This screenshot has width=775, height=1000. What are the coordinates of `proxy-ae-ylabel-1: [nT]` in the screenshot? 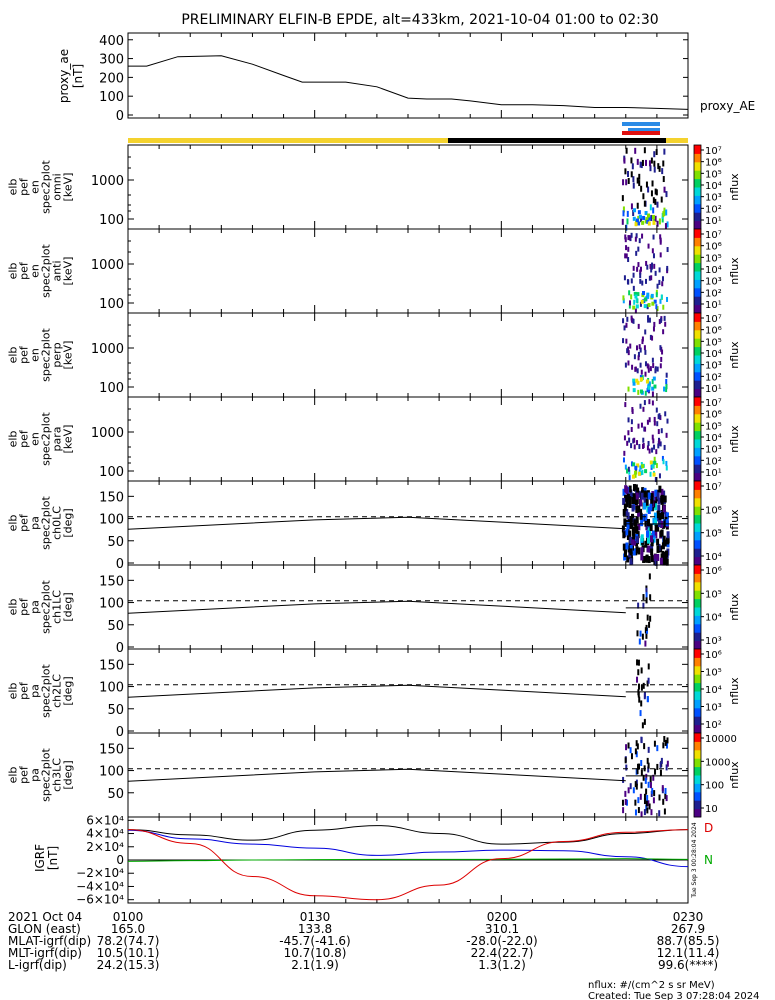 It's located at (78, 76).